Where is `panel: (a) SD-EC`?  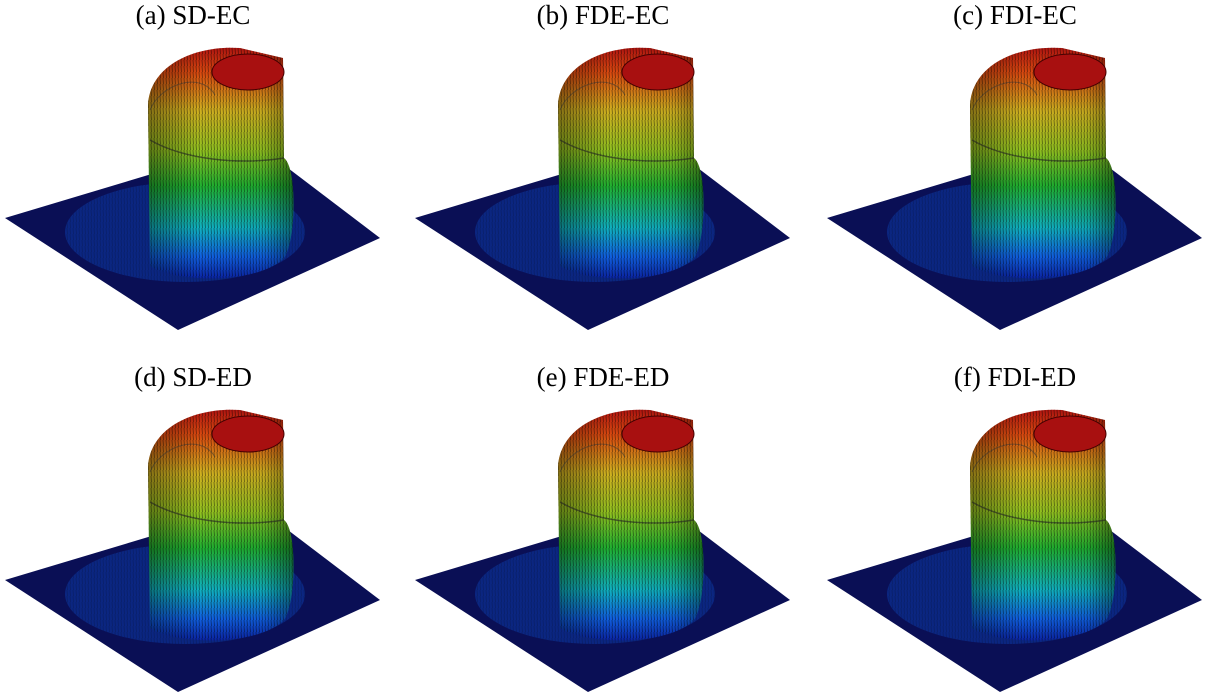 panel: (a) SD-EC is located at coordinates (192, 165).